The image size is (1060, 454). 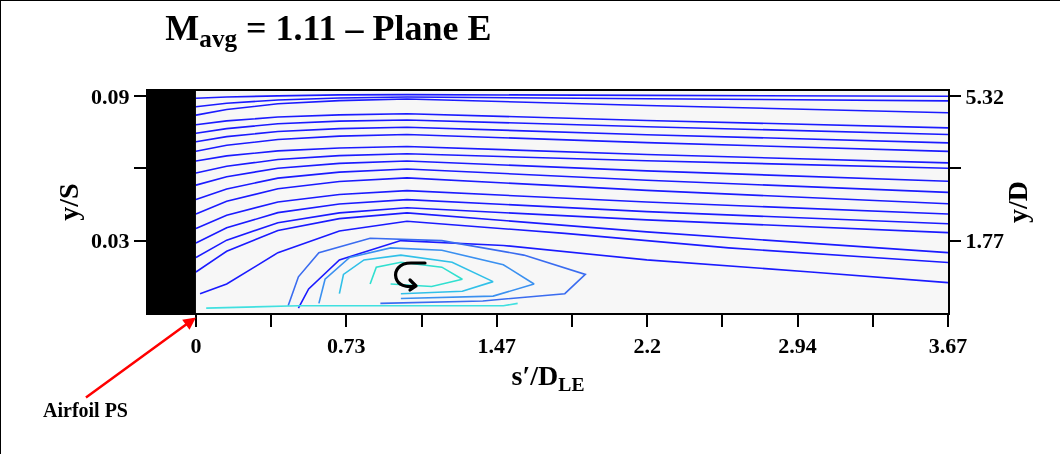 I want to click on y2-tick-label: 1.77, so click(x=984, y=241).